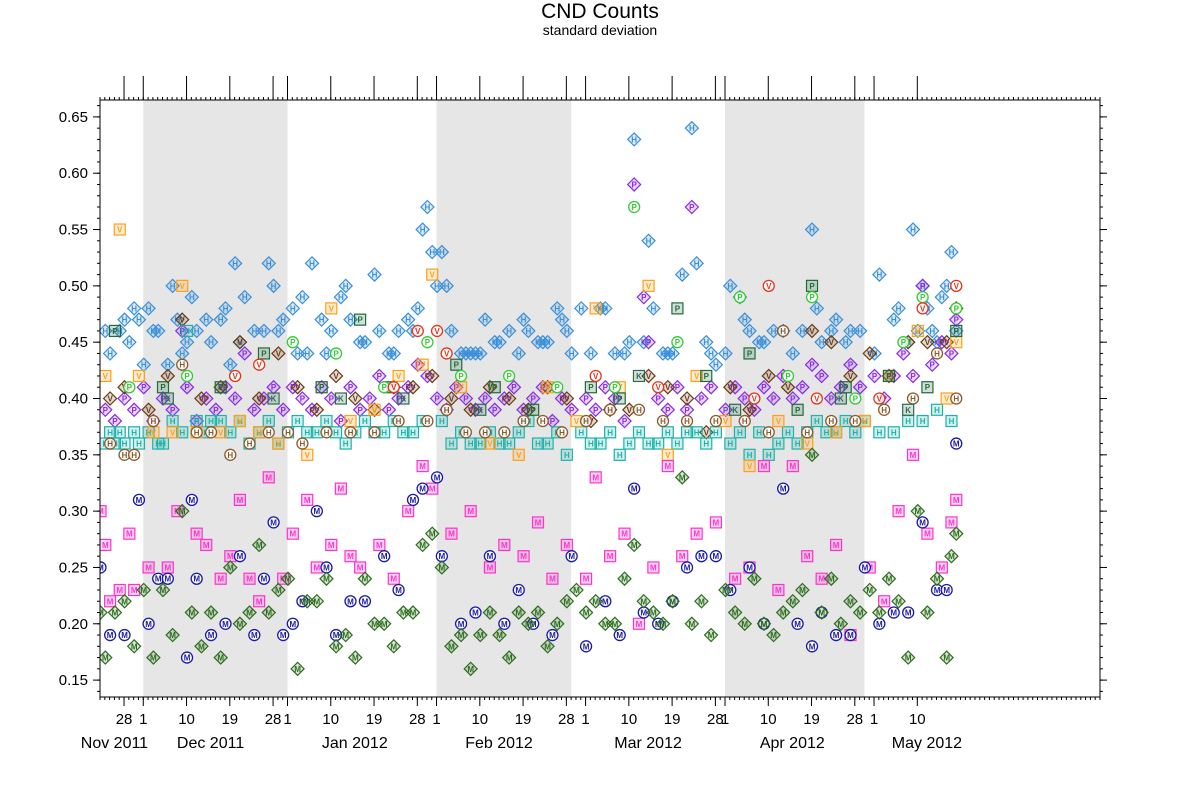  I want to click on point-letter: K, so click(168, 399).